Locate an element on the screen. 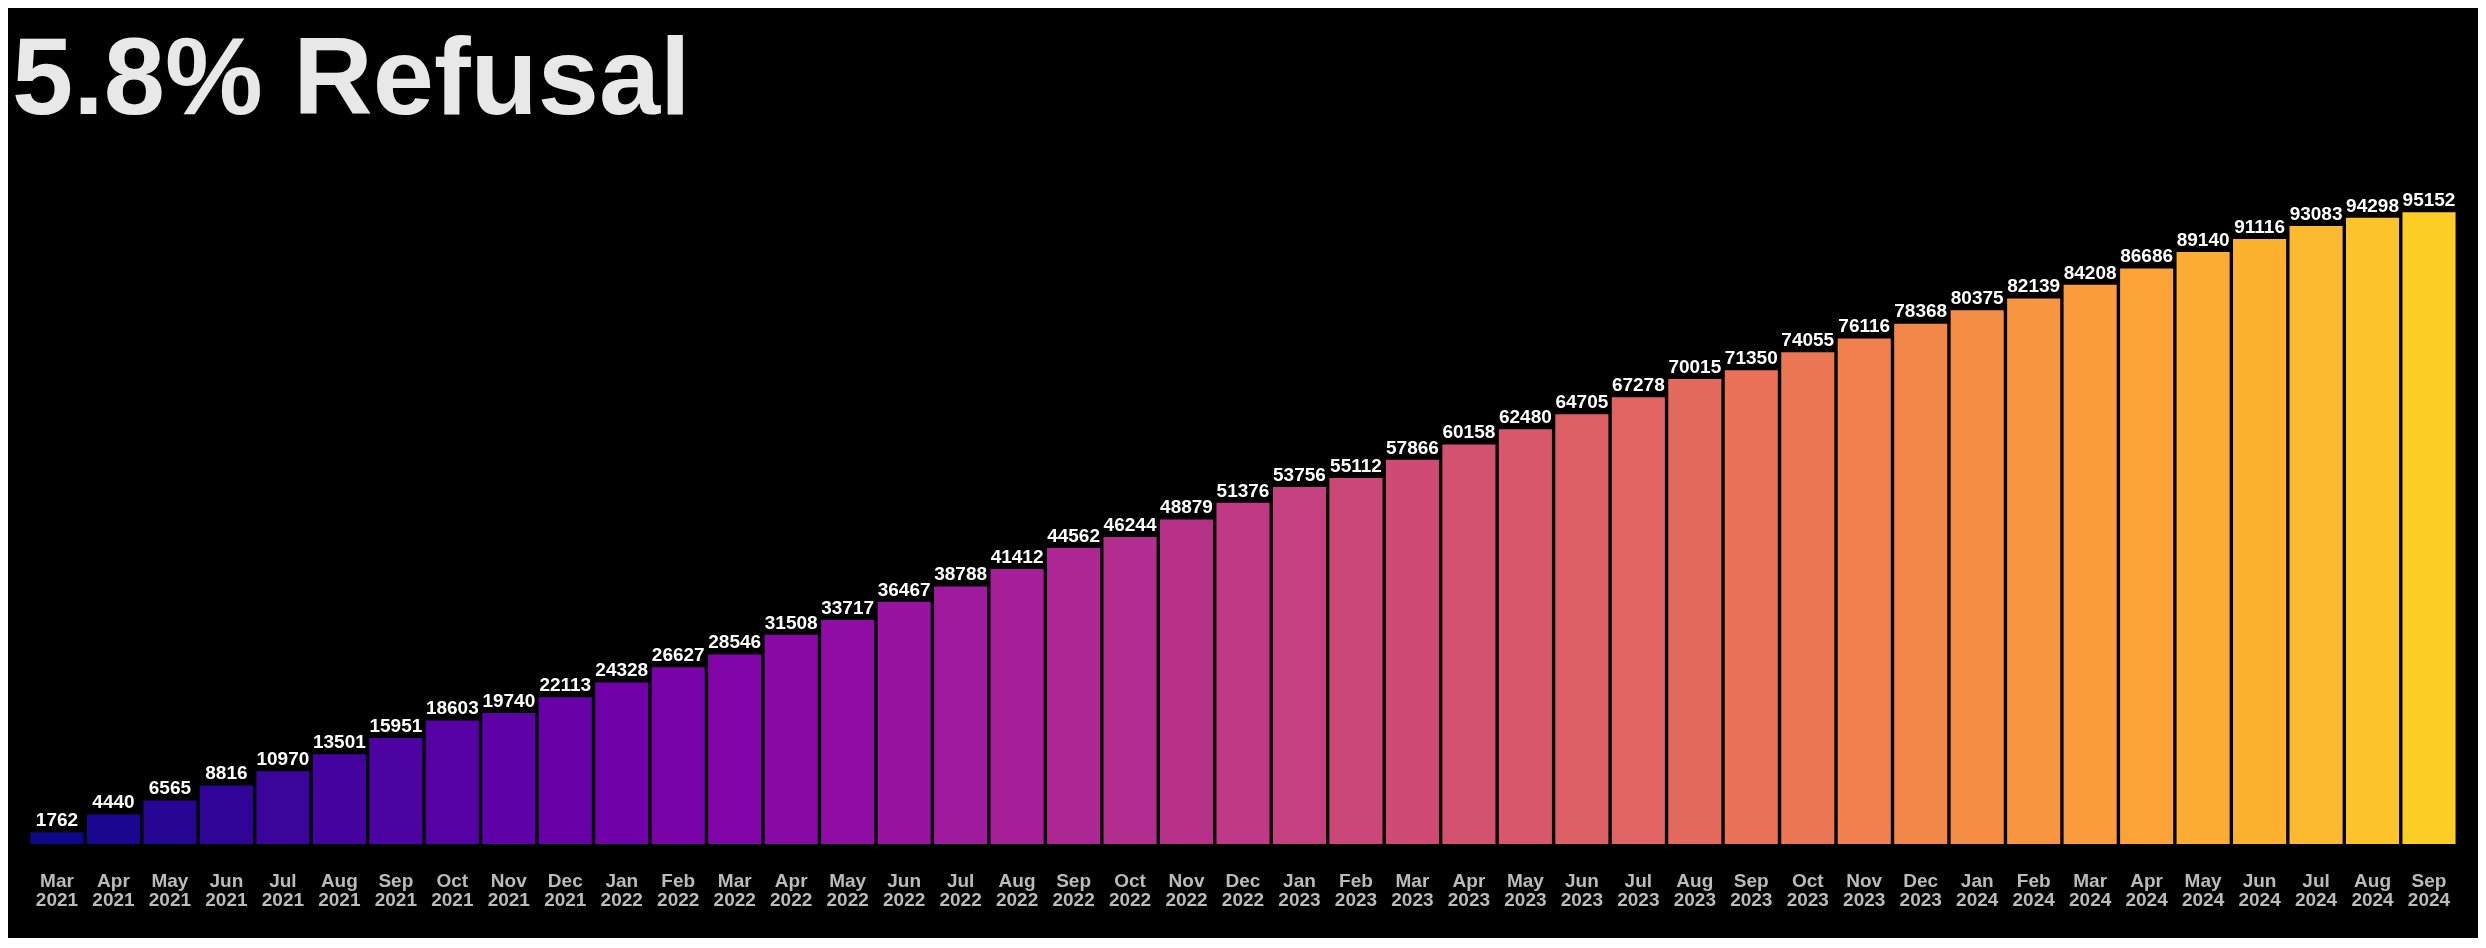  x-tick-label: Jul 2022 is located at coordinates (960, 889).